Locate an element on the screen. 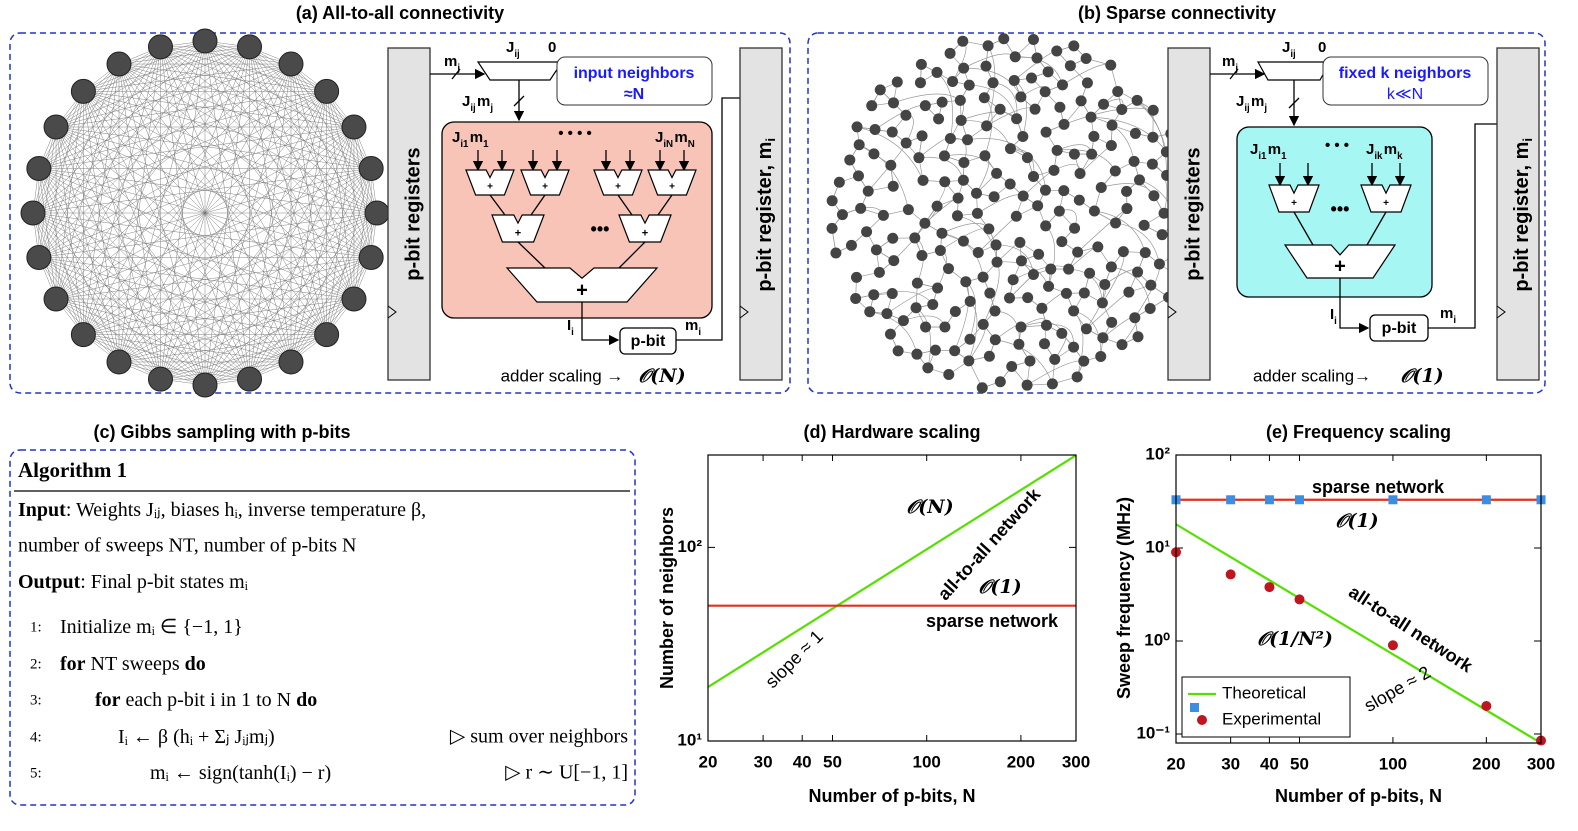  legend-label: Experimental is located at coordinates (1271, 718).